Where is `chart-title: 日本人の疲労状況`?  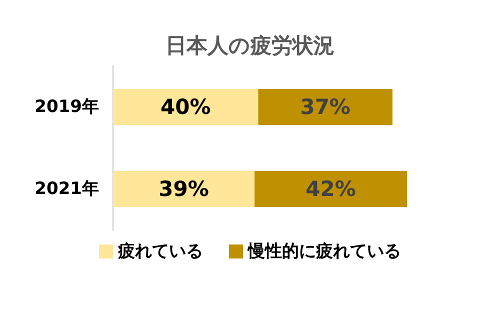
chart-title: 日本人の疲労状況 is located at coordinates (250, 46).